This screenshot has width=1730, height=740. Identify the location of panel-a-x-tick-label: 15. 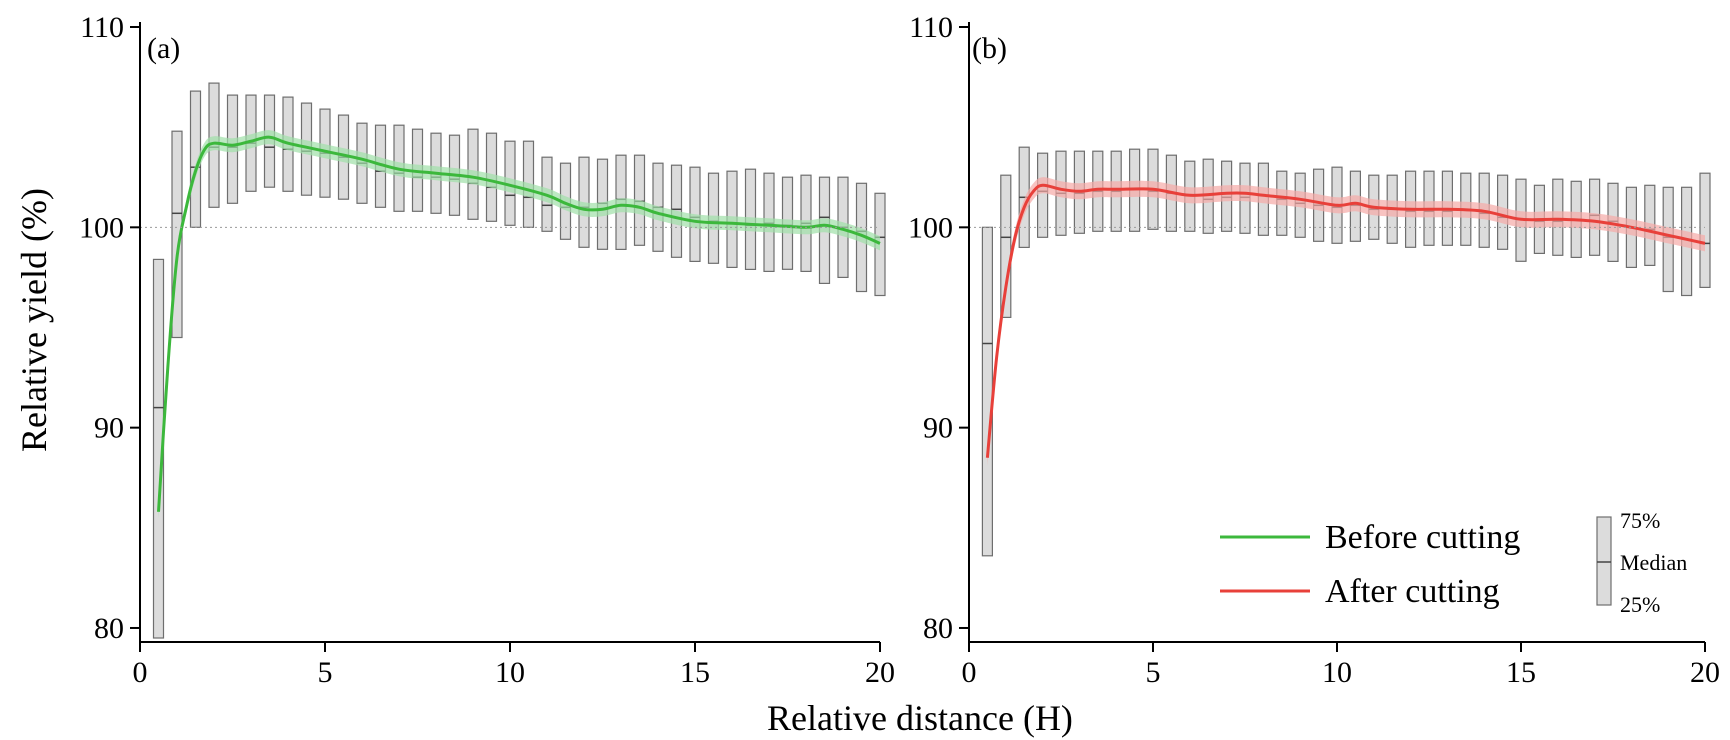
(695, 672).